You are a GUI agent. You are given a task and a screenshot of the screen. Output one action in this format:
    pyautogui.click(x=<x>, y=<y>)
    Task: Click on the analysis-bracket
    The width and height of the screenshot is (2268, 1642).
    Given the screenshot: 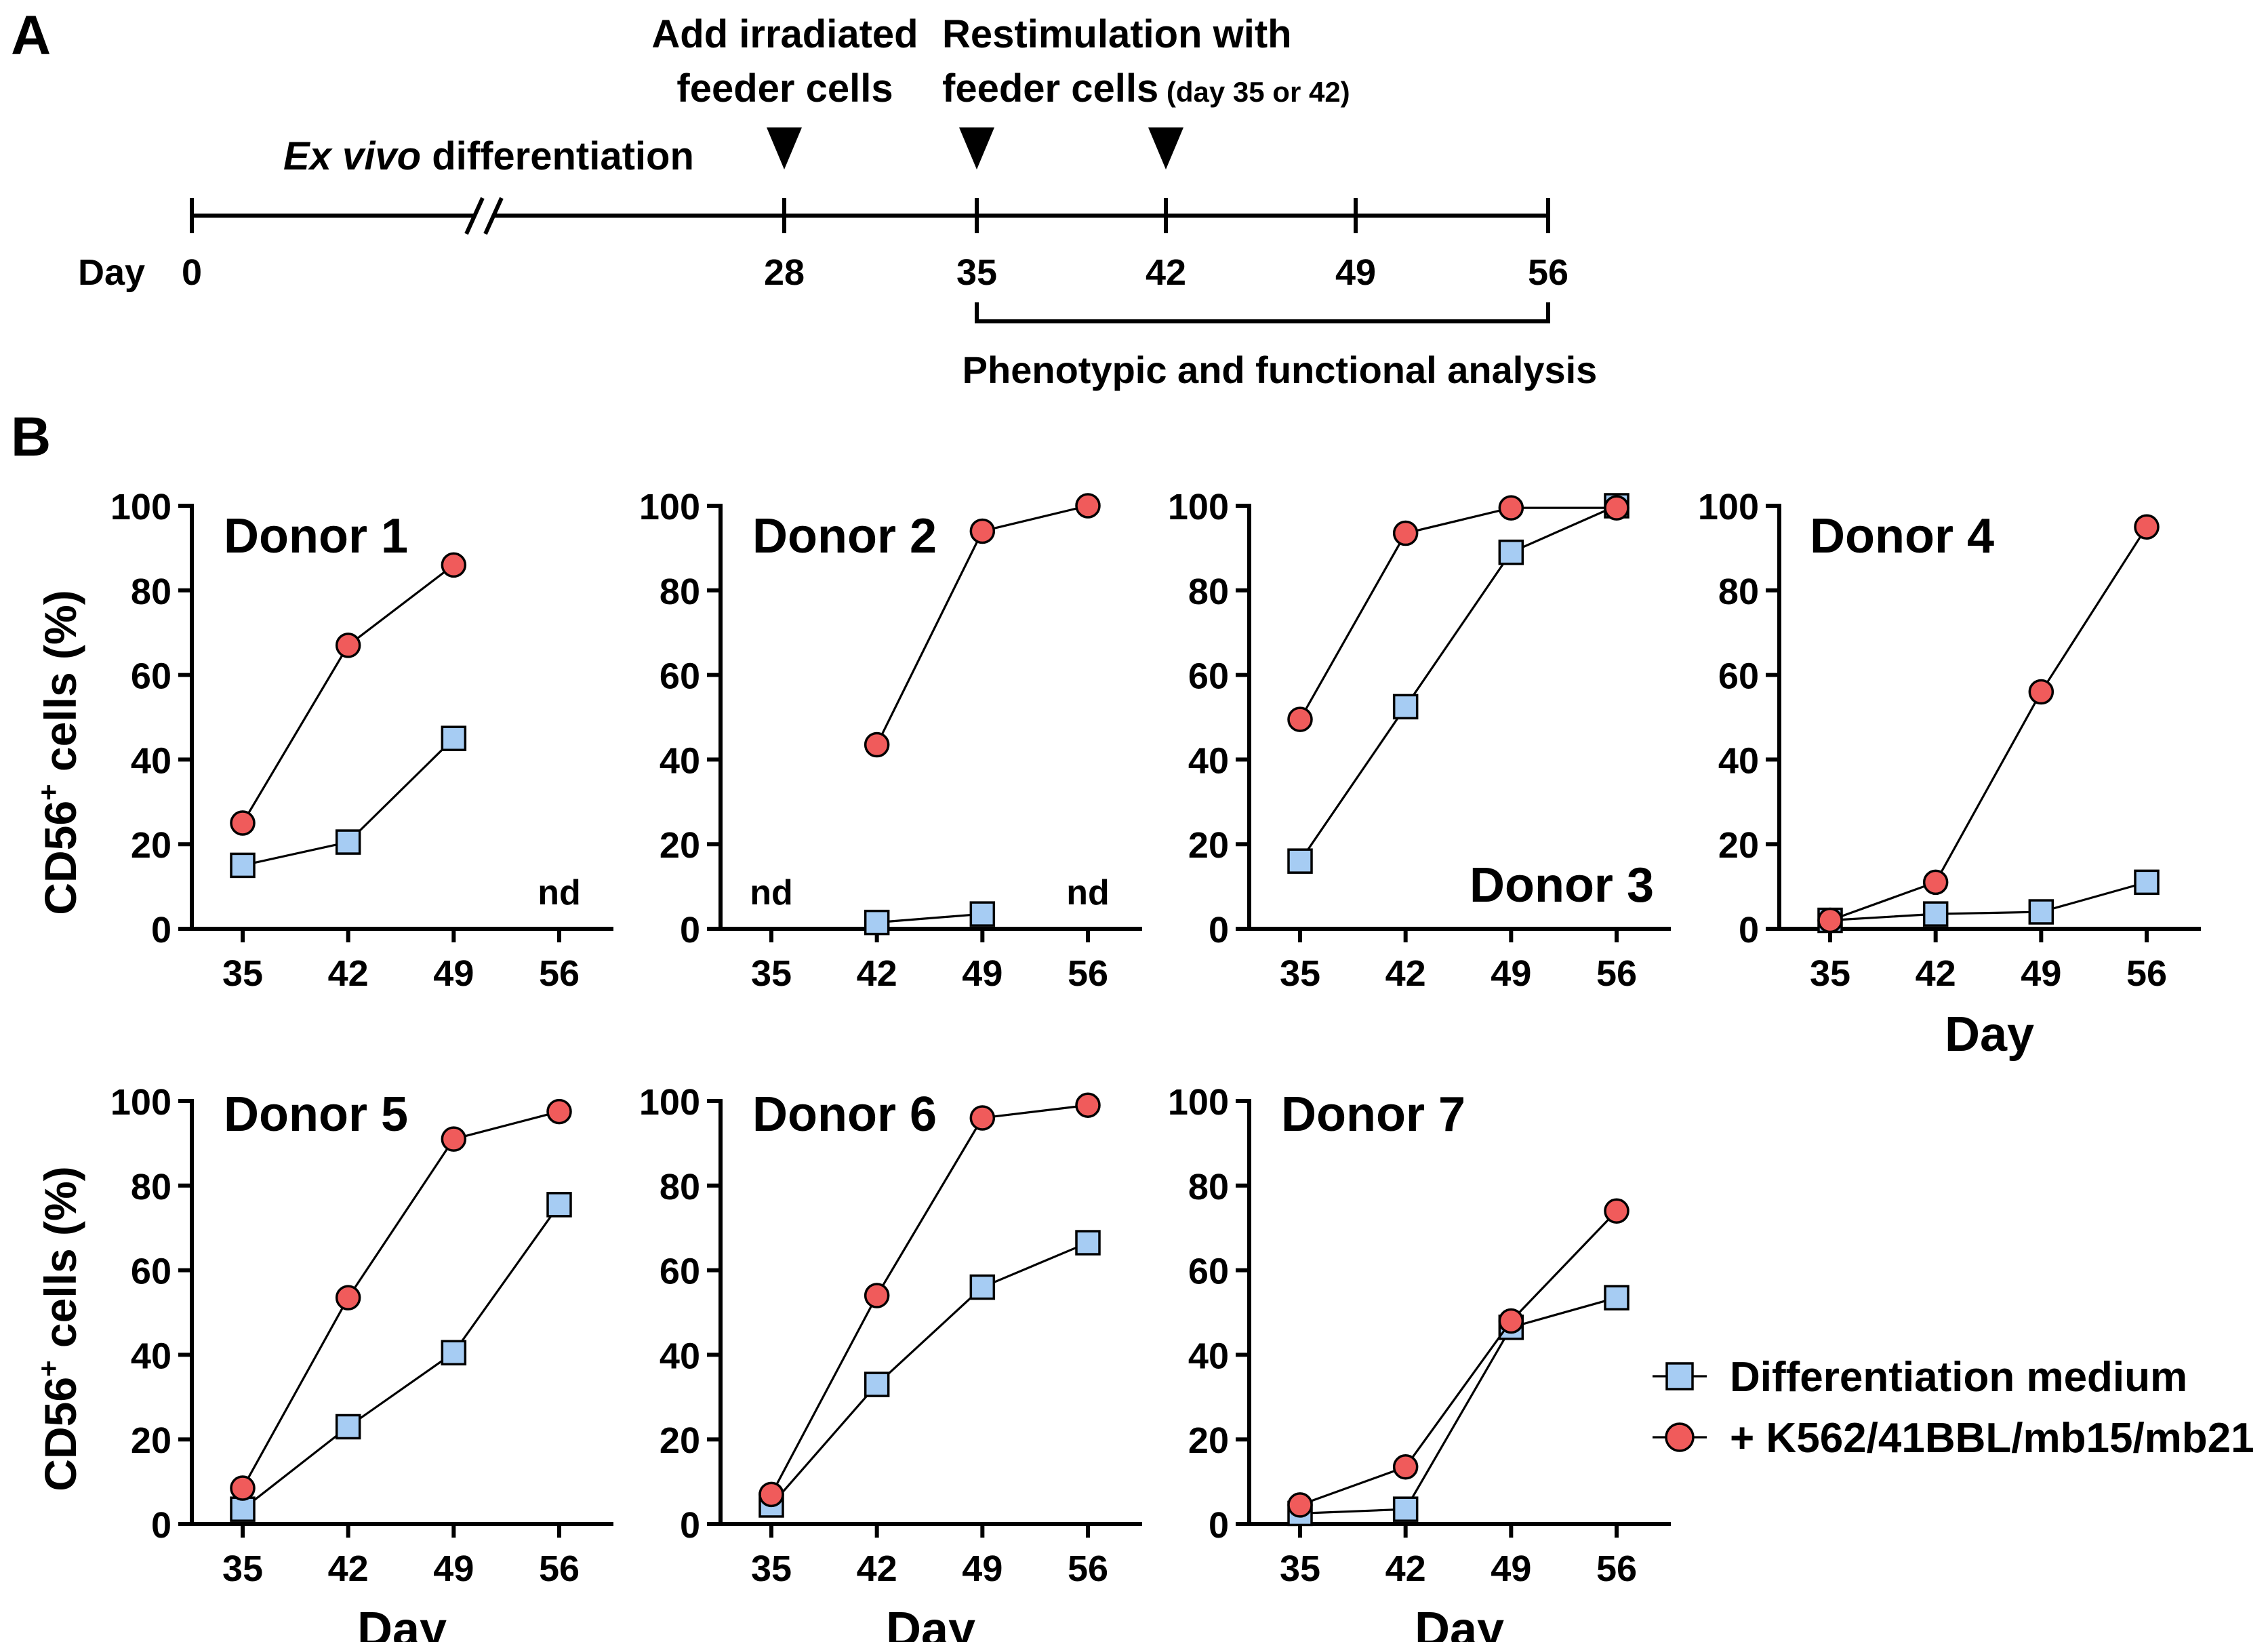 What is the action you would take?
    pyautogui.click(x=1262, y=312)
    